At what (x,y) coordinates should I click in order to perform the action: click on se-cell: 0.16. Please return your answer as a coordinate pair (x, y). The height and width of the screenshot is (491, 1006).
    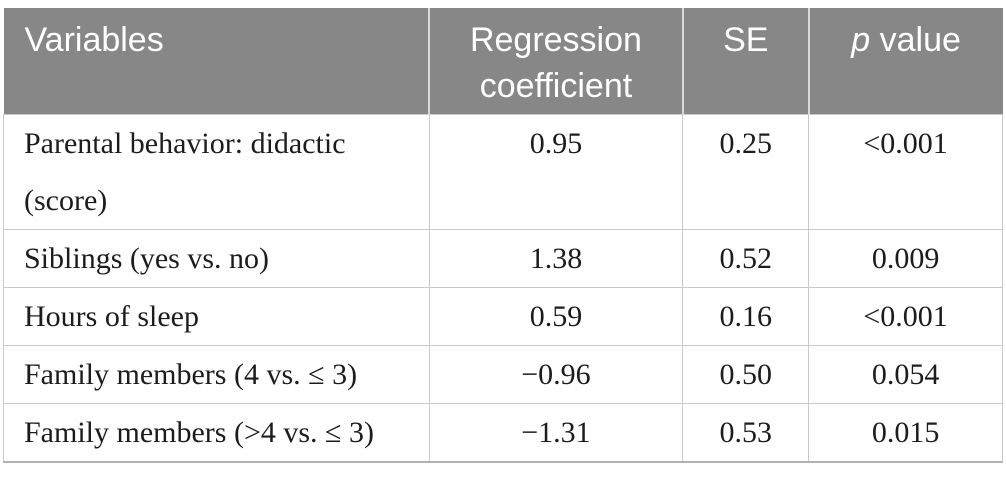
    Looking at the image, I should click on (746, 316).